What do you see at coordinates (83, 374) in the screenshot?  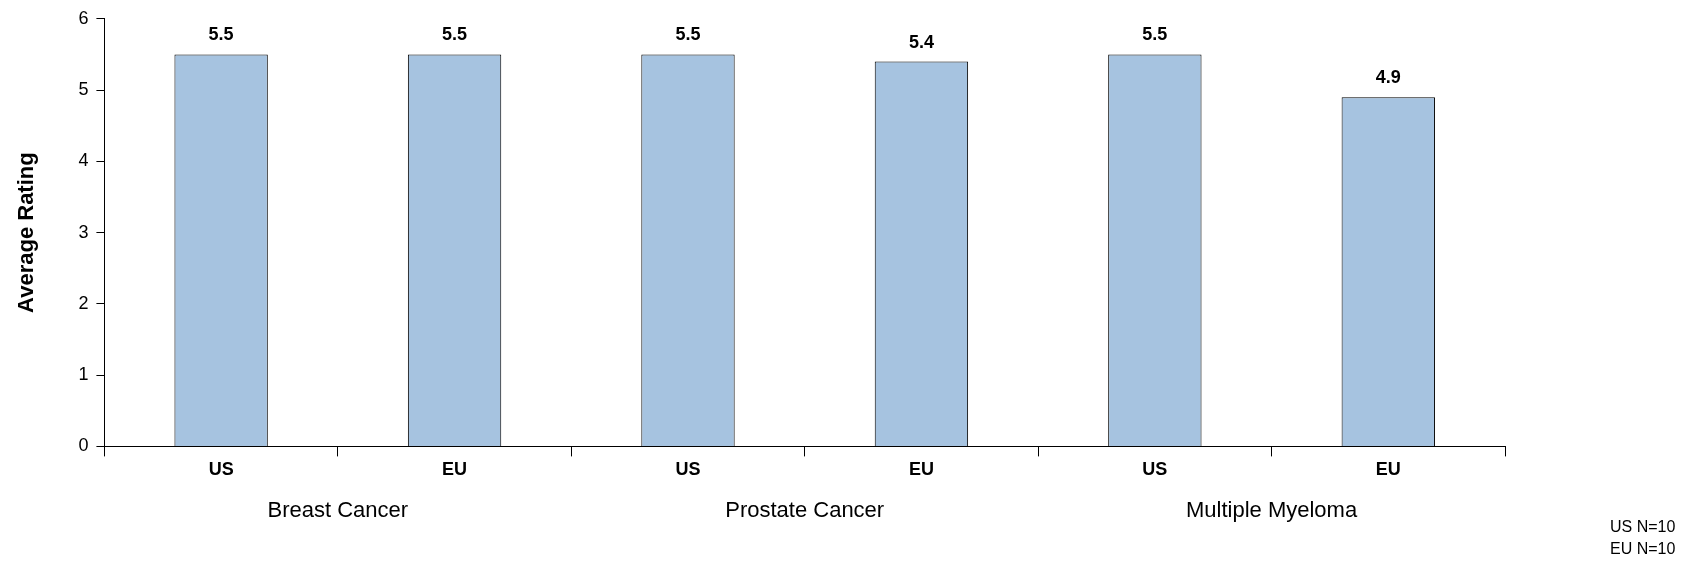 I see `y-tick-label: 1` at bounding box center [83, 374].